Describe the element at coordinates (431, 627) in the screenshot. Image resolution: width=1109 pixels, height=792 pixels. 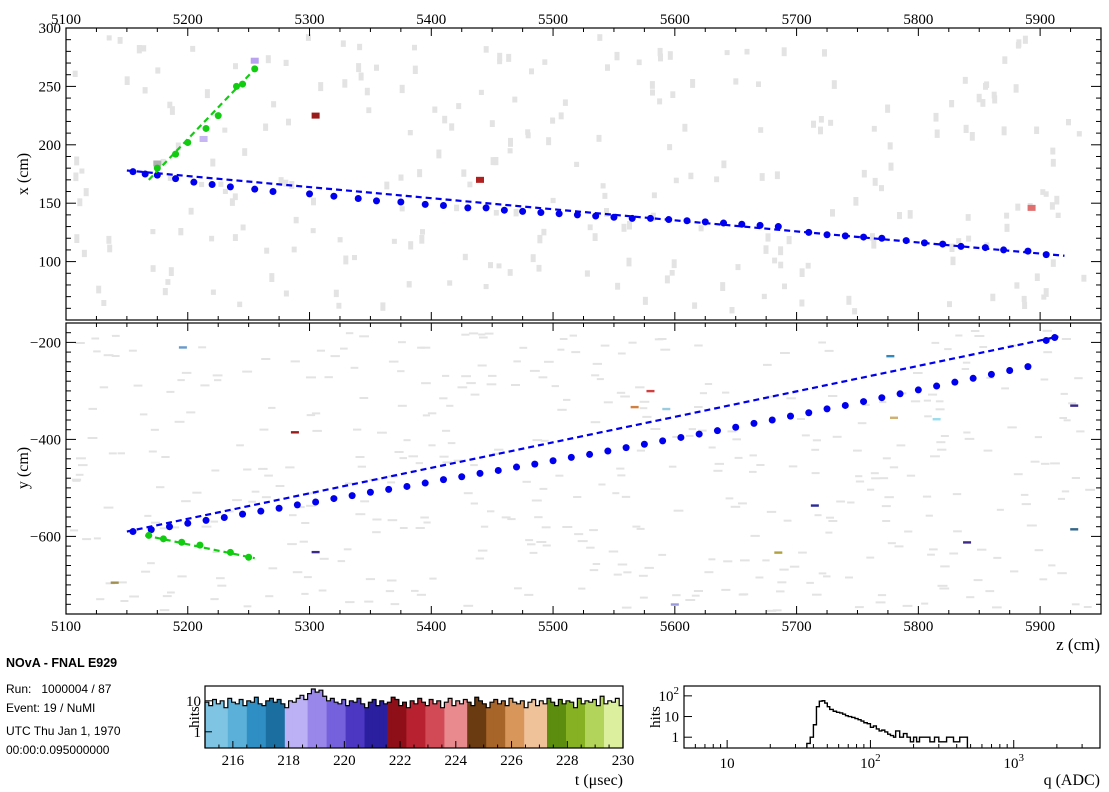
I see `x-tick-label: 5400` at that location.